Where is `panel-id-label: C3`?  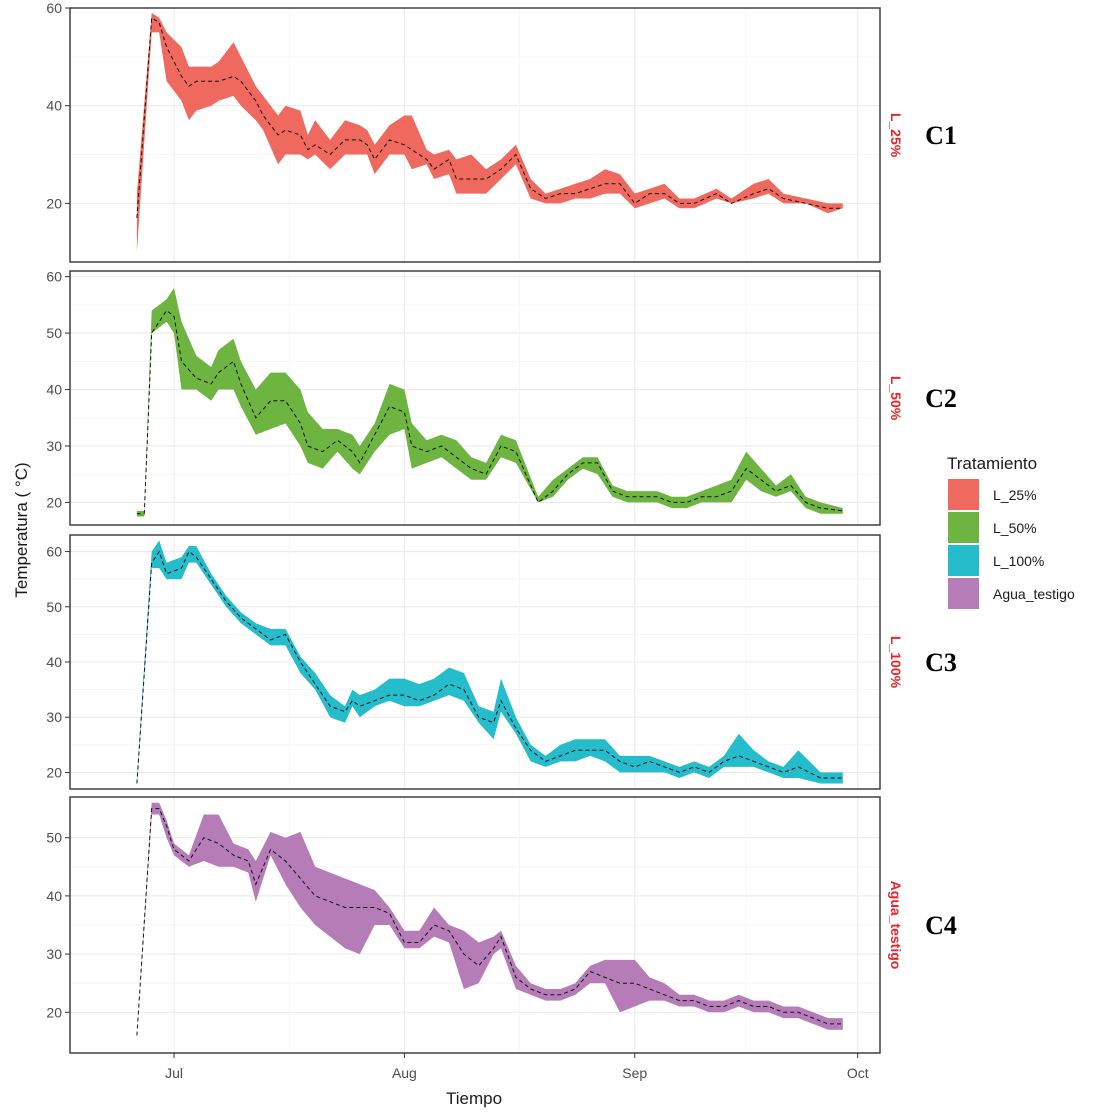 panel-id-label: C3 is located at coordinates (941, 662).